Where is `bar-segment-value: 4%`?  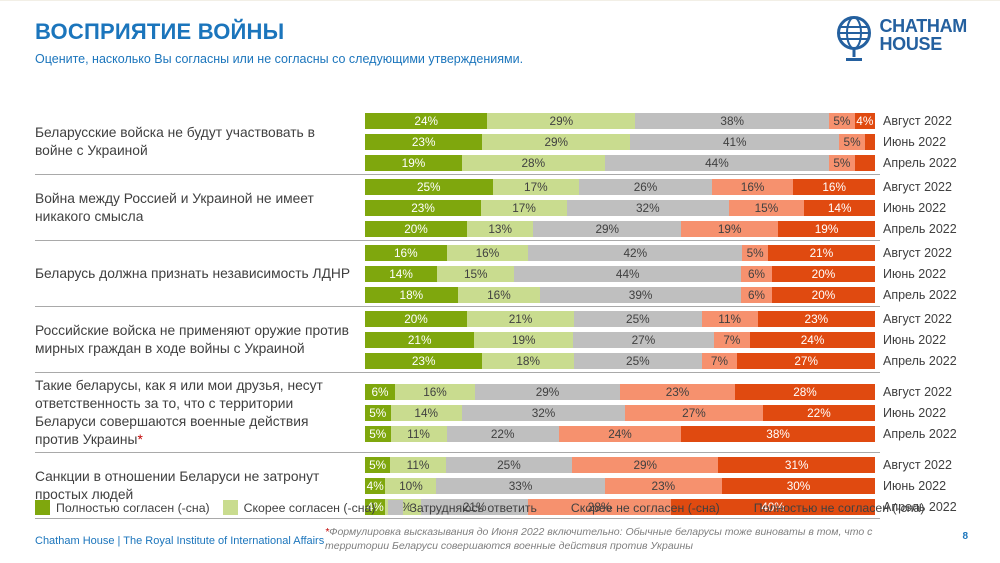
bar-segment-value: 4% is located at coordinates (375, 507).